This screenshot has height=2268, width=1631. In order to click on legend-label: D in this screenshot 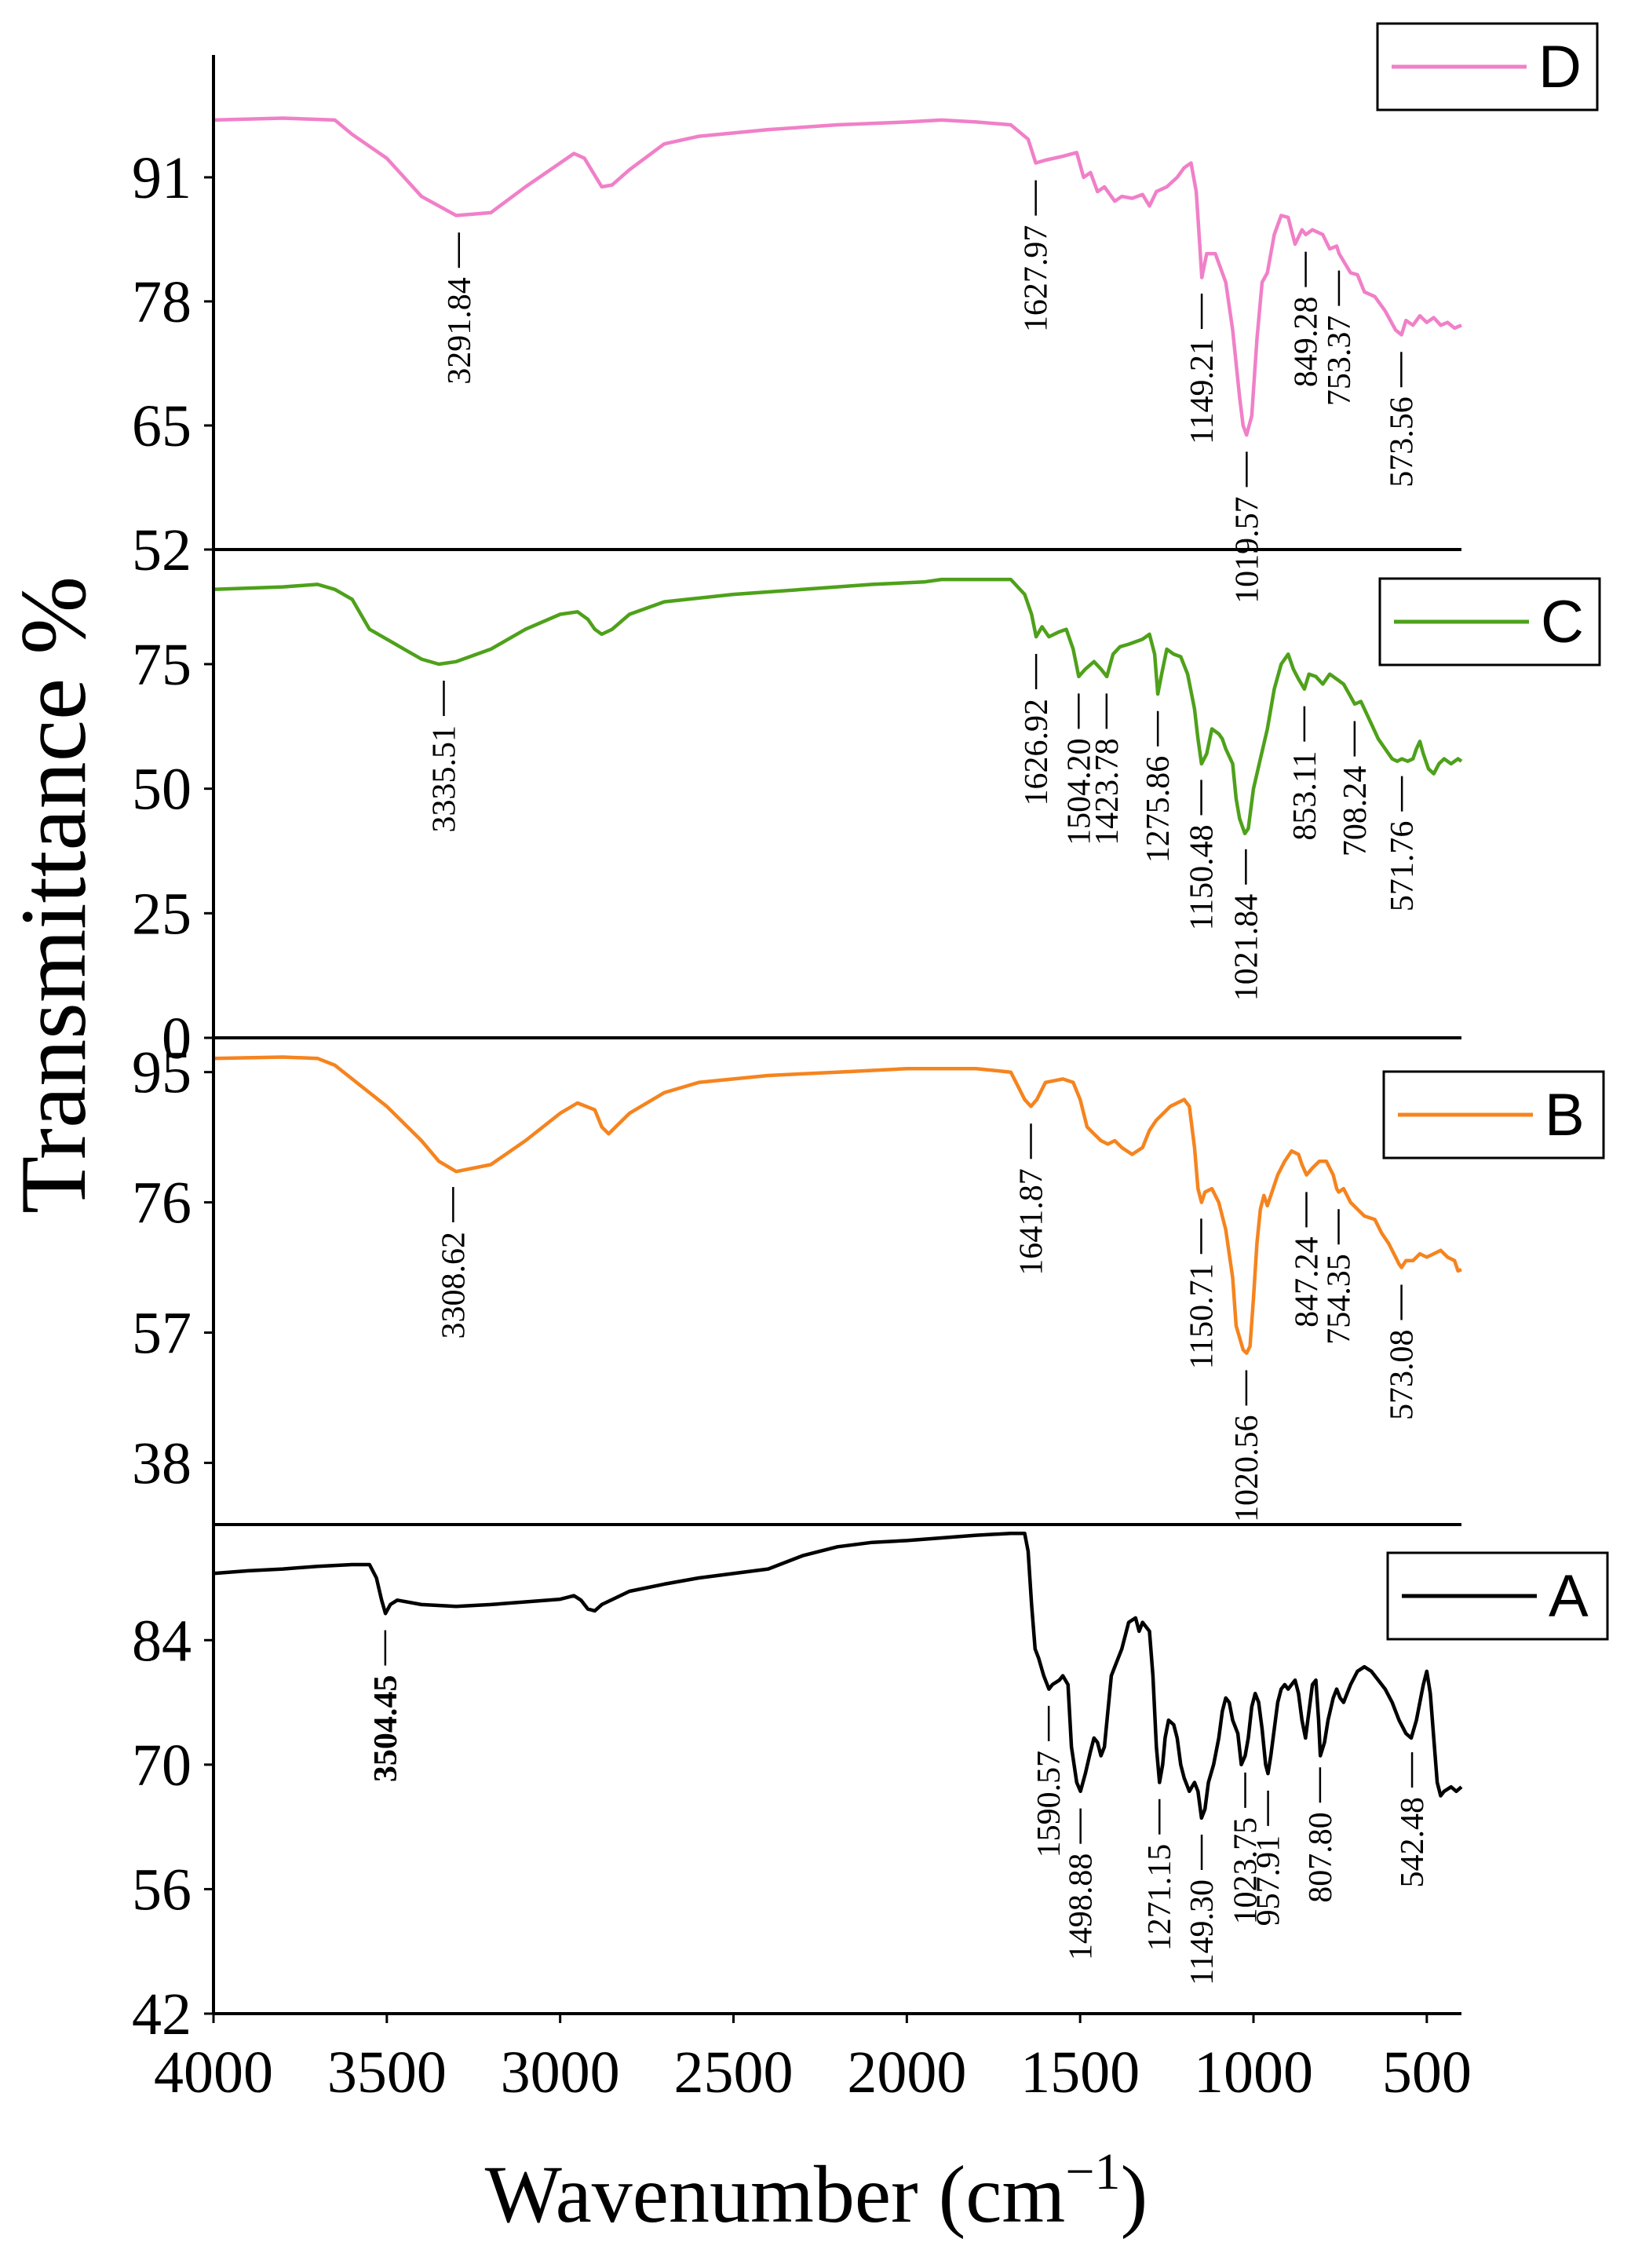, I will do `click(1560, 67)`.